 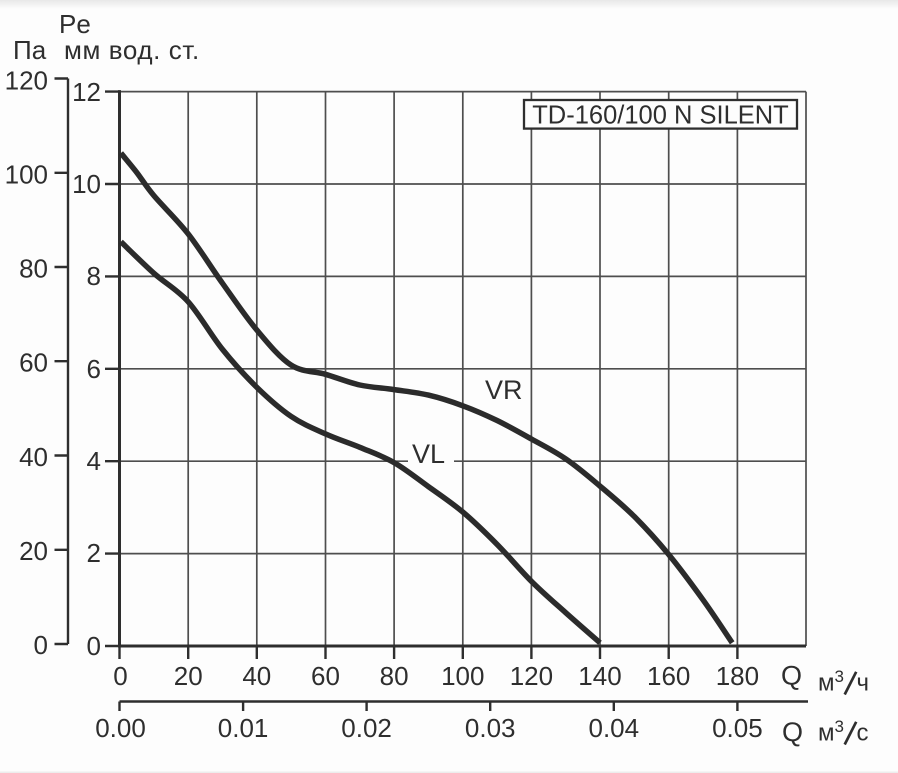 What do you see at coordinates (132, 50) in the screenshot?
I see `svg-text: мм вод. ст.` at bounding box center [132, 50].